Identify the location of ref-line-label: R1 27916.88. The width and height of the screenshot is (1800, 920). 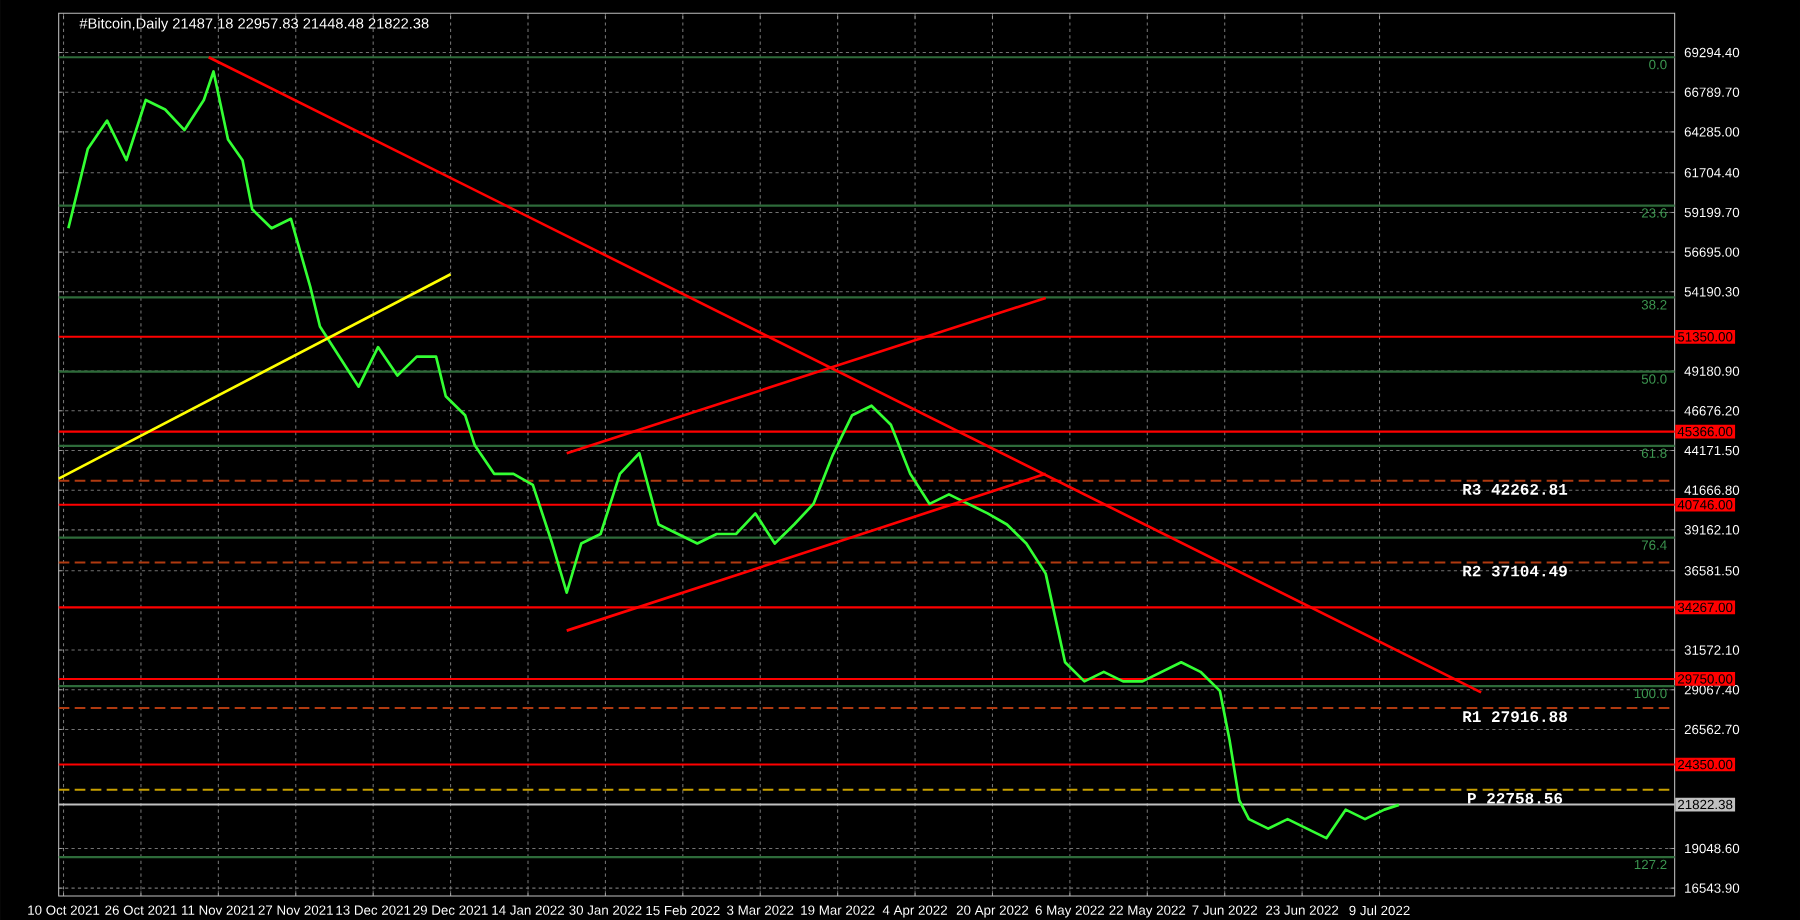
(1515, 717).